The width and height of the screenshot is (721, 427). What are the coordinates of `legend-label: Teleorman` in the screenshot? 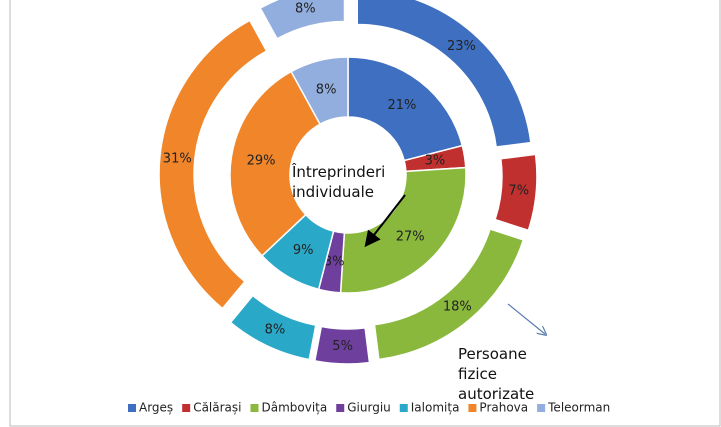 It's located at (578, 408).